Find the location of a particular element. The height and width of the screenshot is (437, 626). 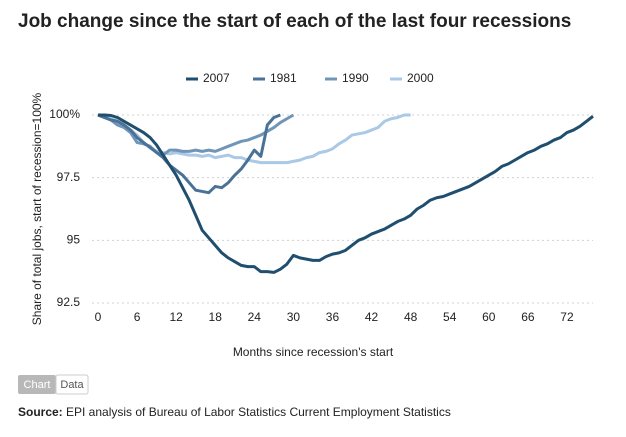

x-tick-label: 18 is located at coordinates (216, 317).